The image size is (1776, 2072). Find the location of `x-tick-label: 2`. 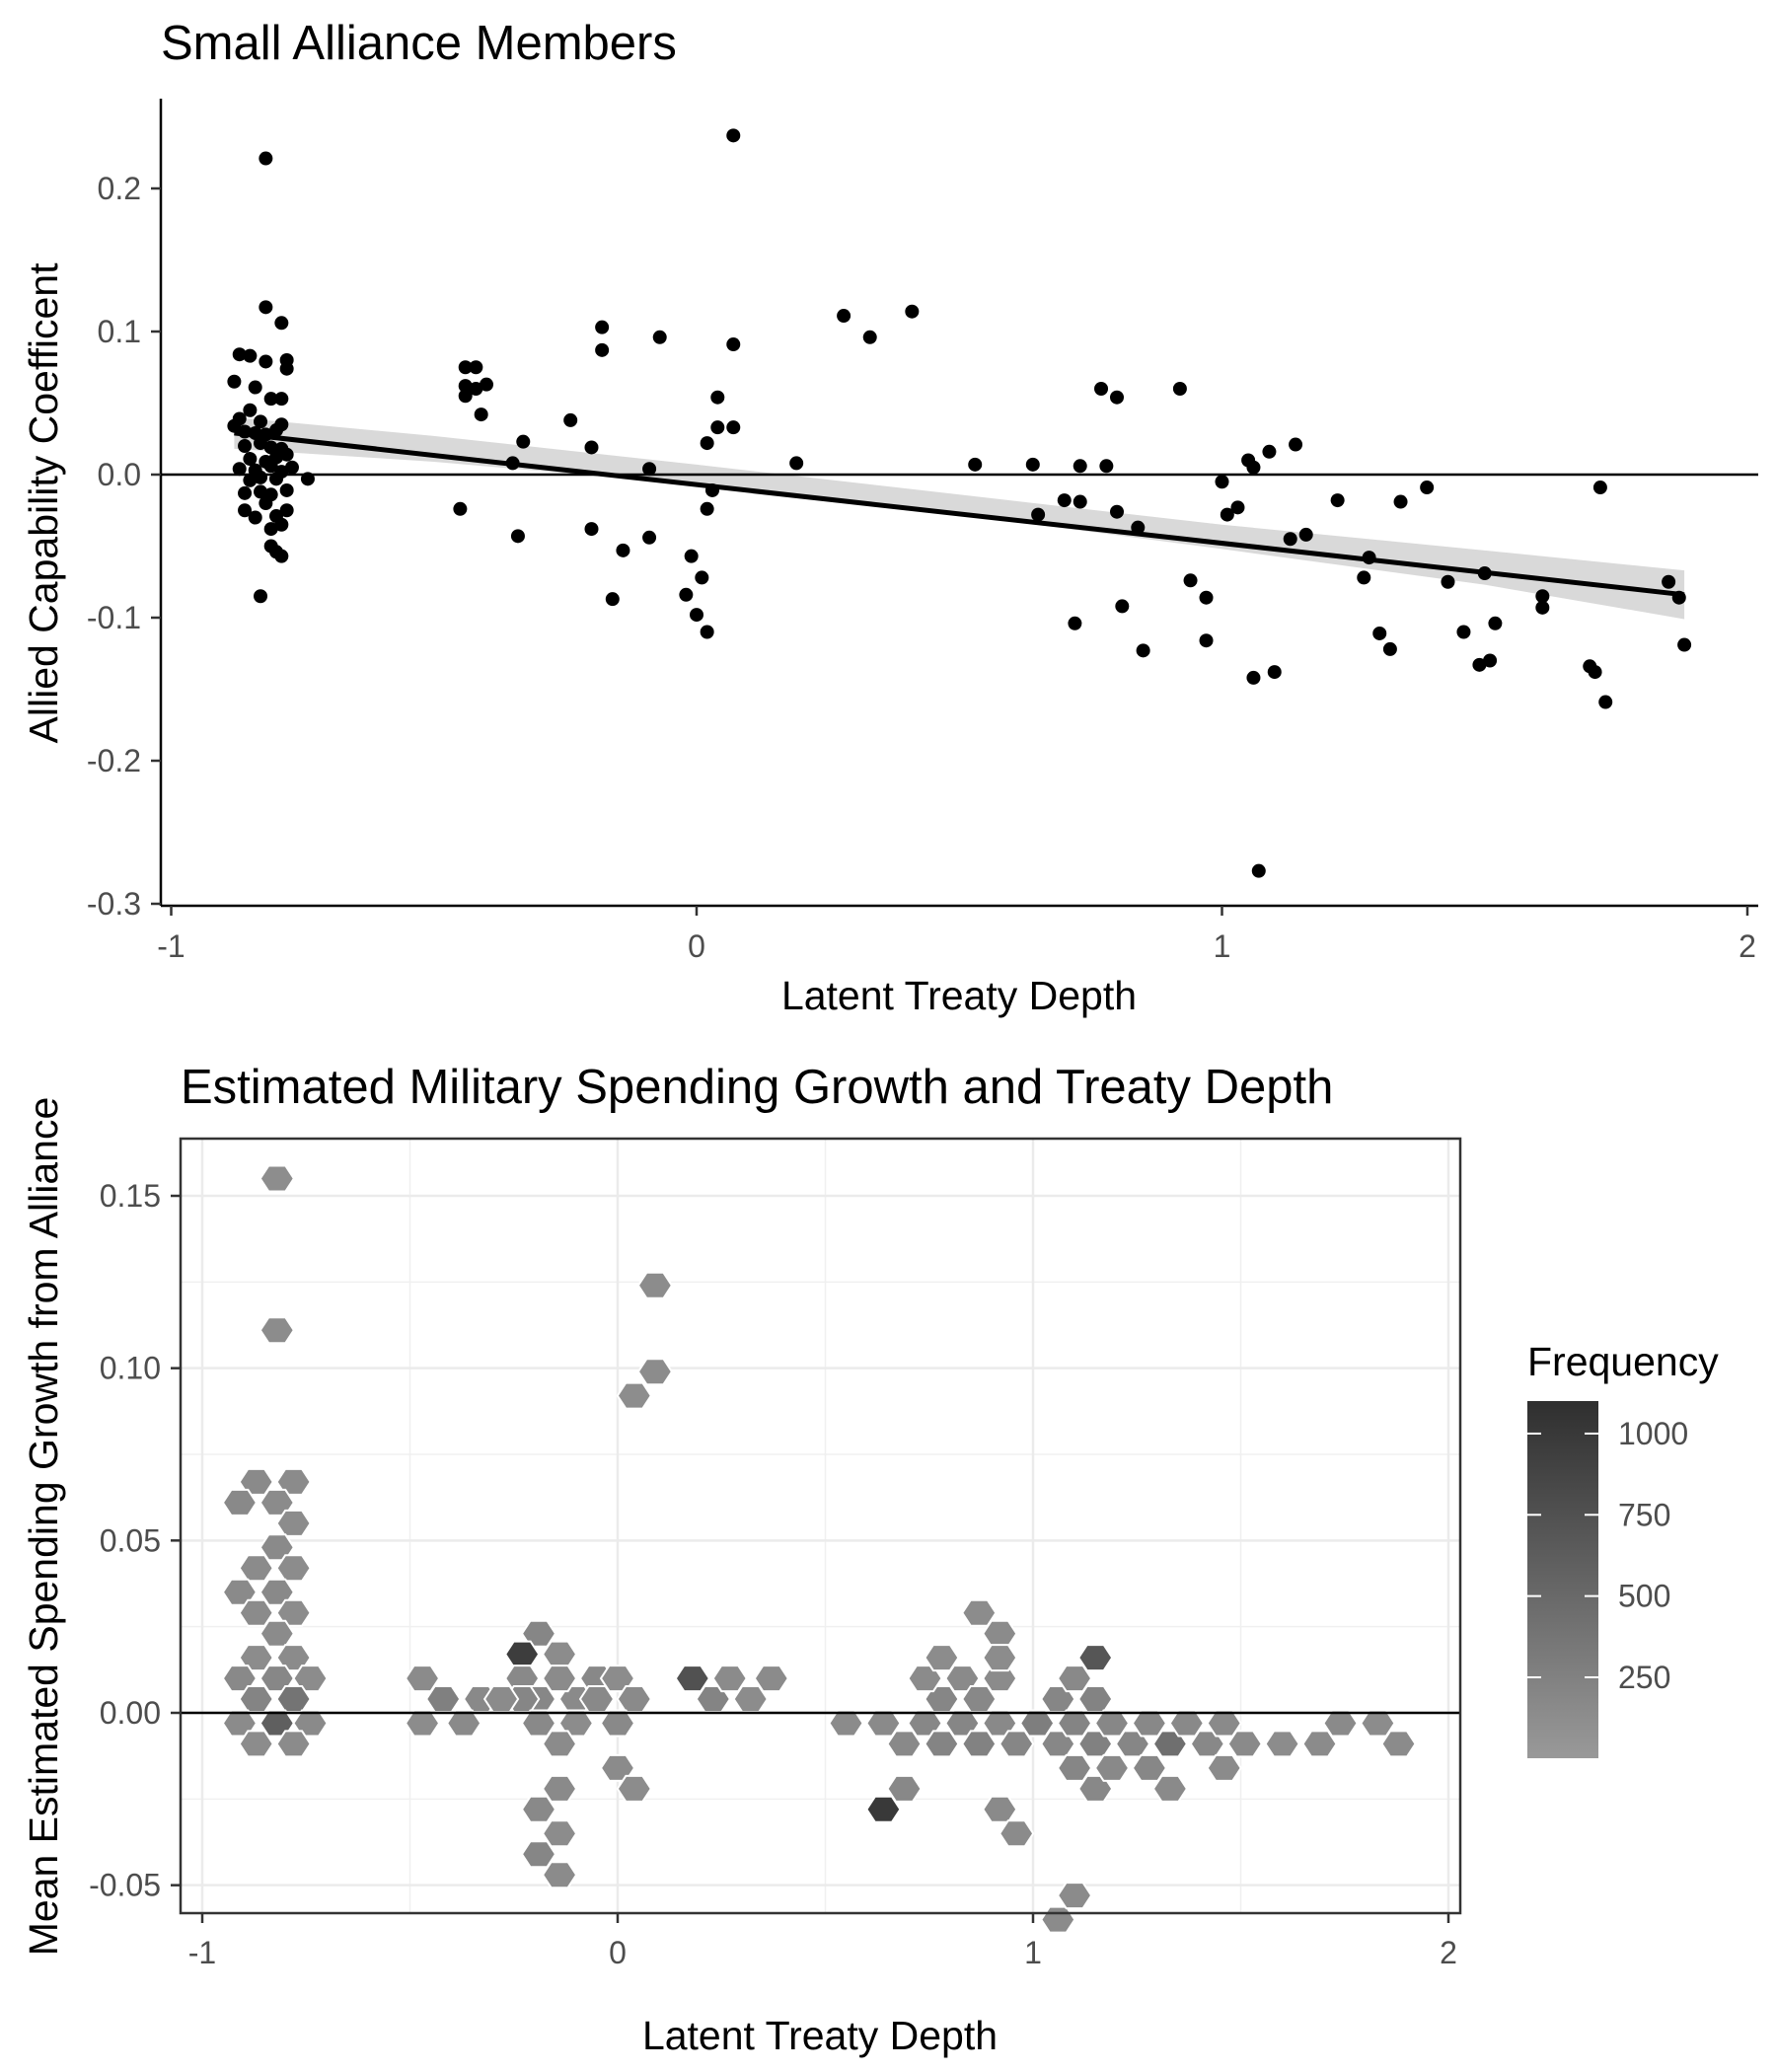

x-tick-label: 2 is located at coordinates (1448, 1953).